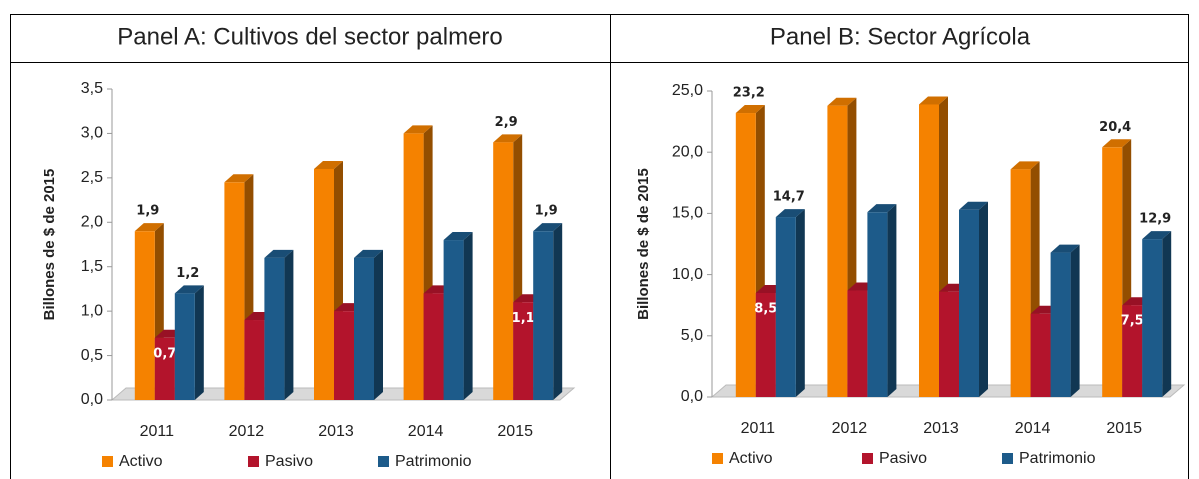  What do you see at coordinates (749, 93) in the screenshot?
I see `data-label: 23,2` at bounding box center [749, 93].